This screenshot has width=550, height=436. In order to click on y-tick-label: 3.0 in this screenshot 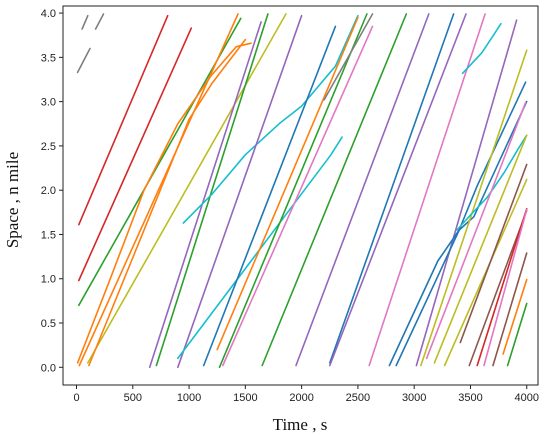, I will do `click(48, 103)`.